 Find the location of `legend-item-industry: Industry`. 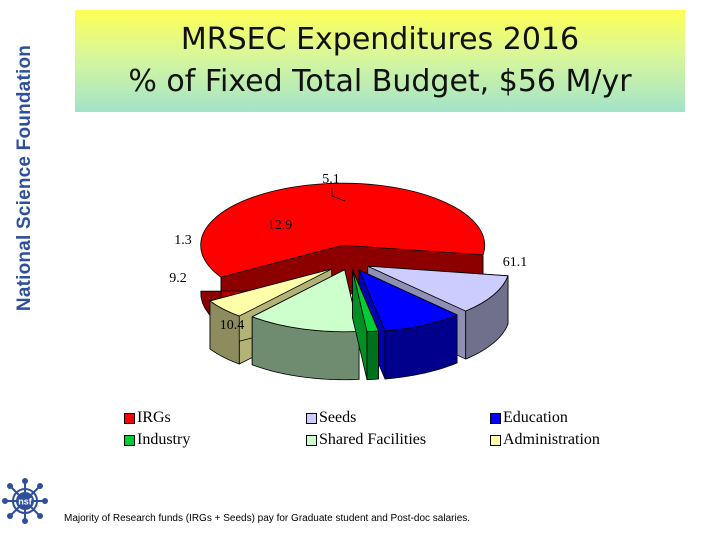

legend-item-industry: Industry is located at coordinates (157, 440).